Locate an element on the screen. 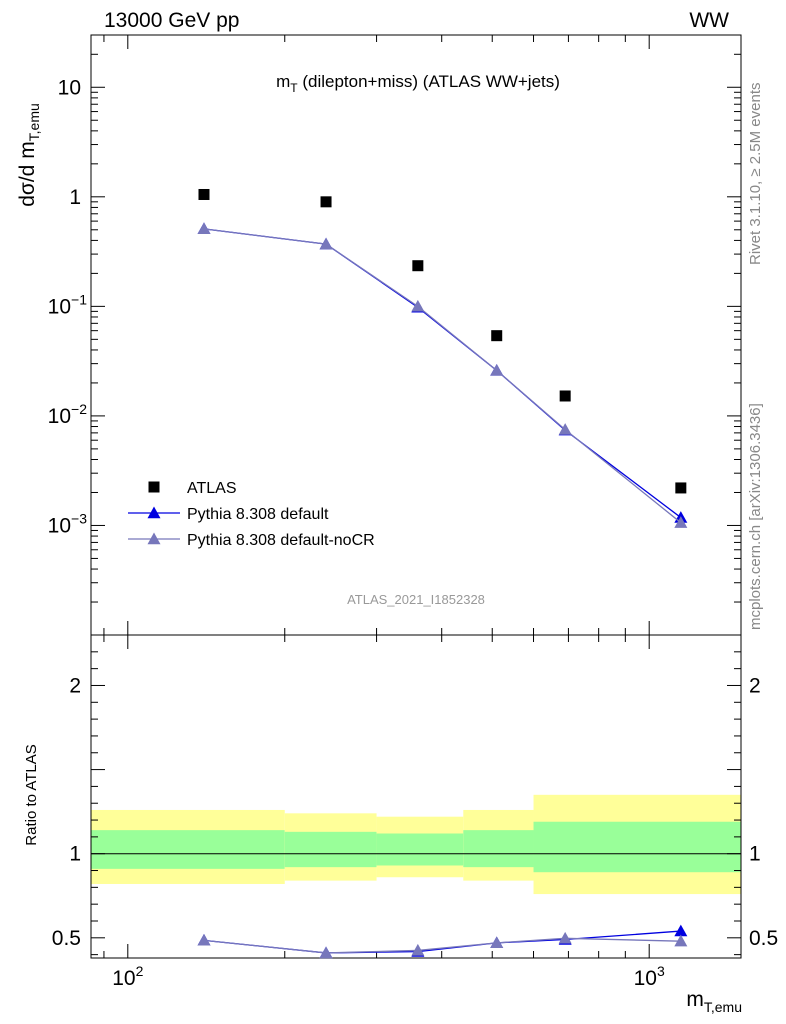 The width and height of the screenshot is (786, 1024). process-label: WW is located at coordinates (709, 20).